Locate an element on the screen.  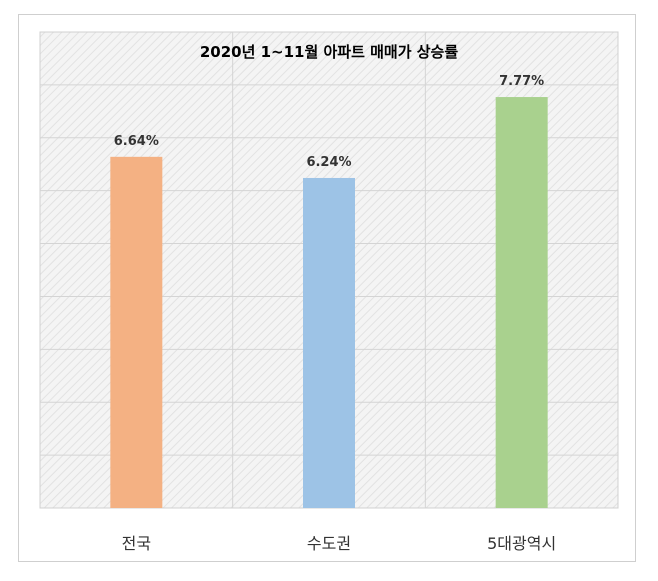
category-labels: 전국 수도권 5대광역시 is located at coordinates (339, 543).